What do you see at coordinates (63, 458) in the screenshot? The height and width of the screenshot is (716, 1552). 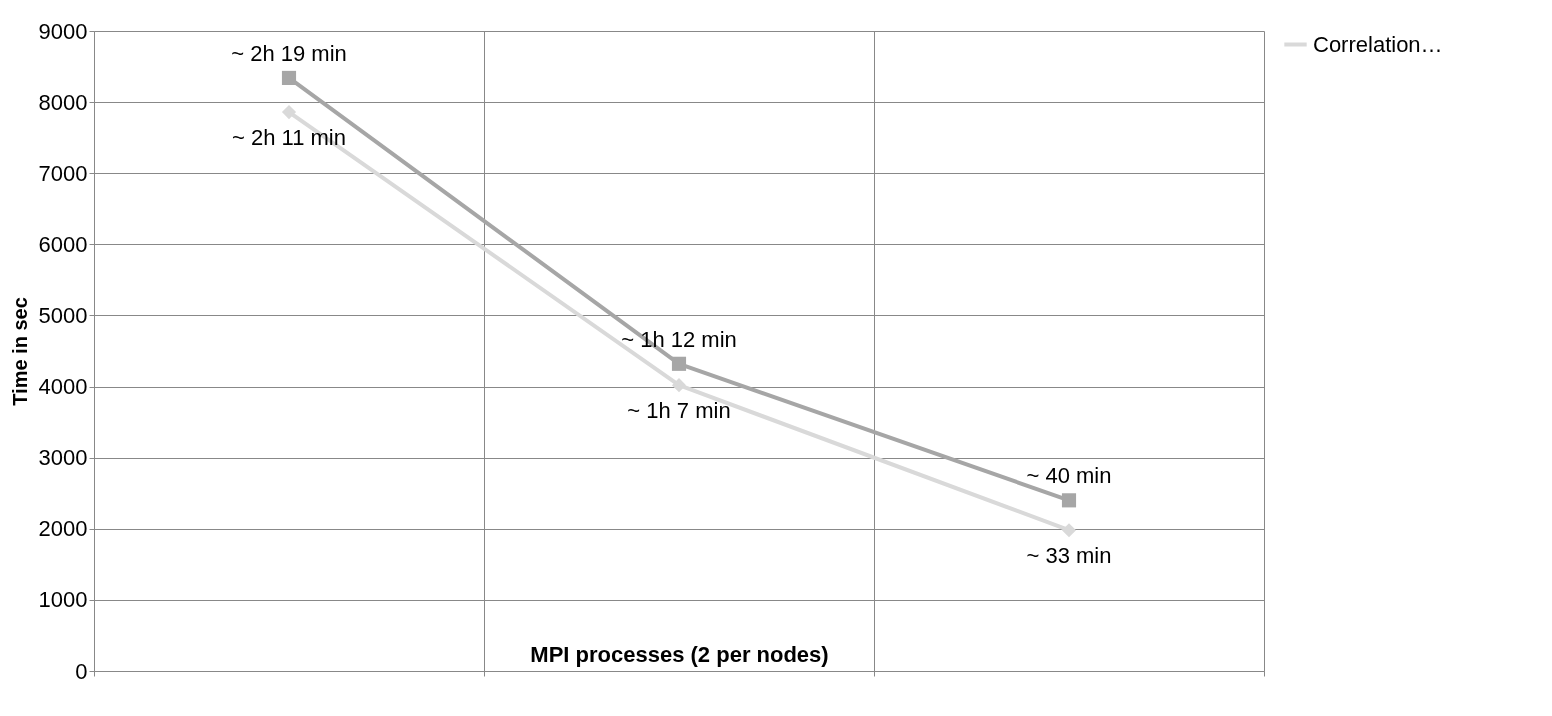 I see `y-tick-label: 3000` at bounding box center [63, 458].